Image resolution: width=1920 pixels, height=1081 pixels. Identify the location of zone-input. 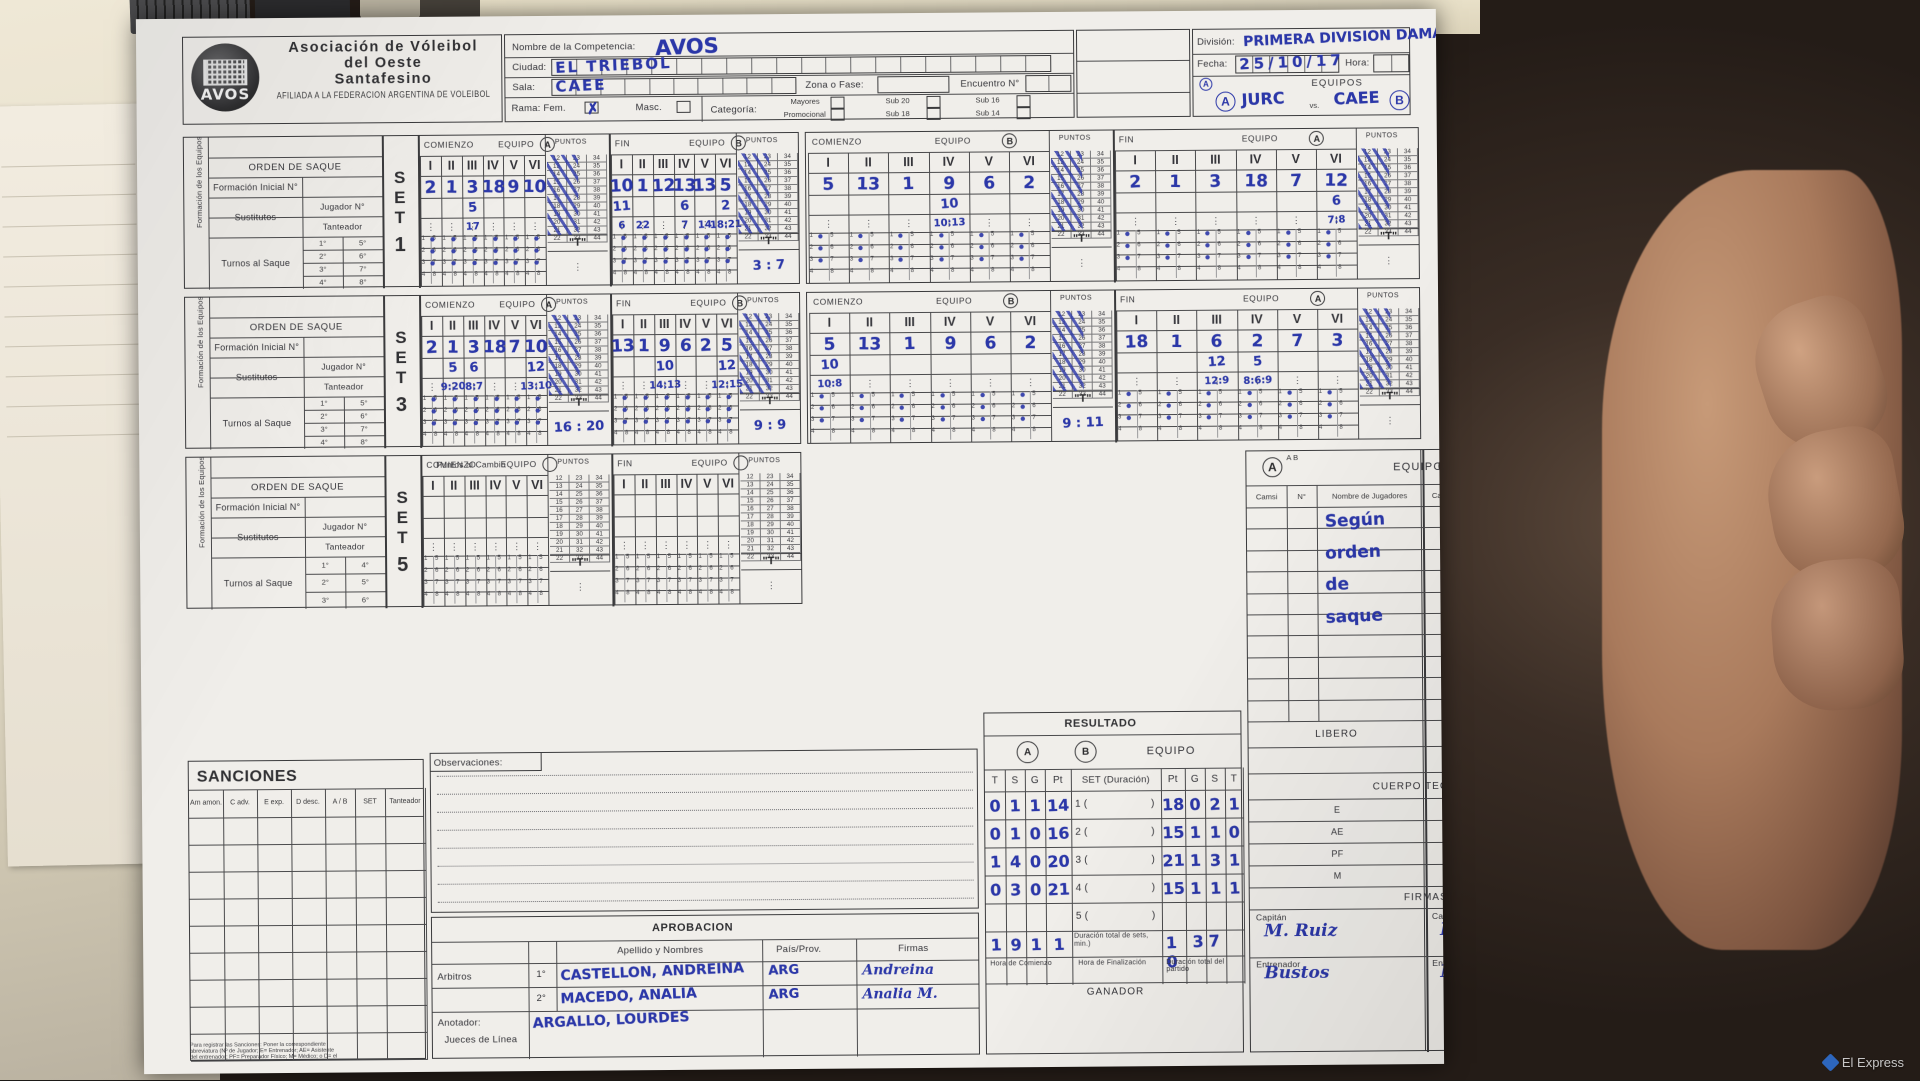
(913, 84).